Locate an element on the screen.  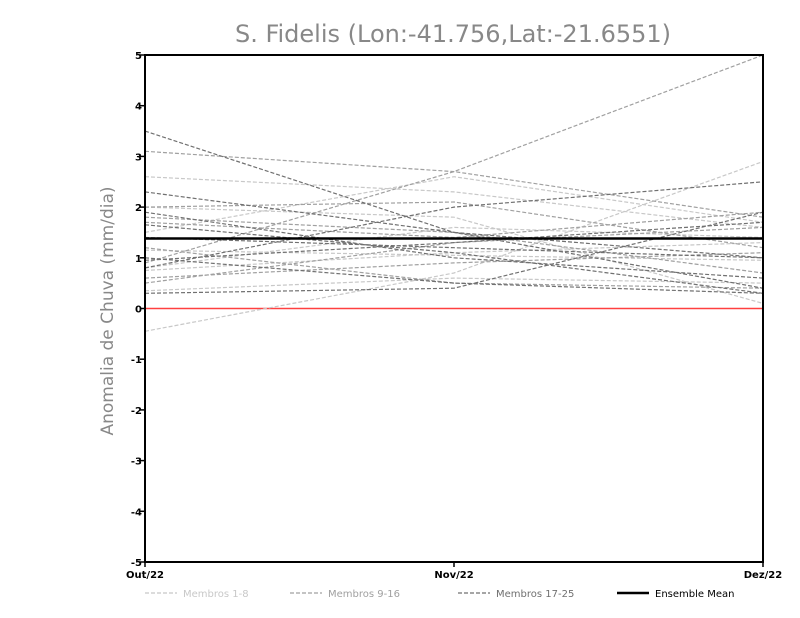
y-tick-label: 0 is located at coordinates (138, 310).